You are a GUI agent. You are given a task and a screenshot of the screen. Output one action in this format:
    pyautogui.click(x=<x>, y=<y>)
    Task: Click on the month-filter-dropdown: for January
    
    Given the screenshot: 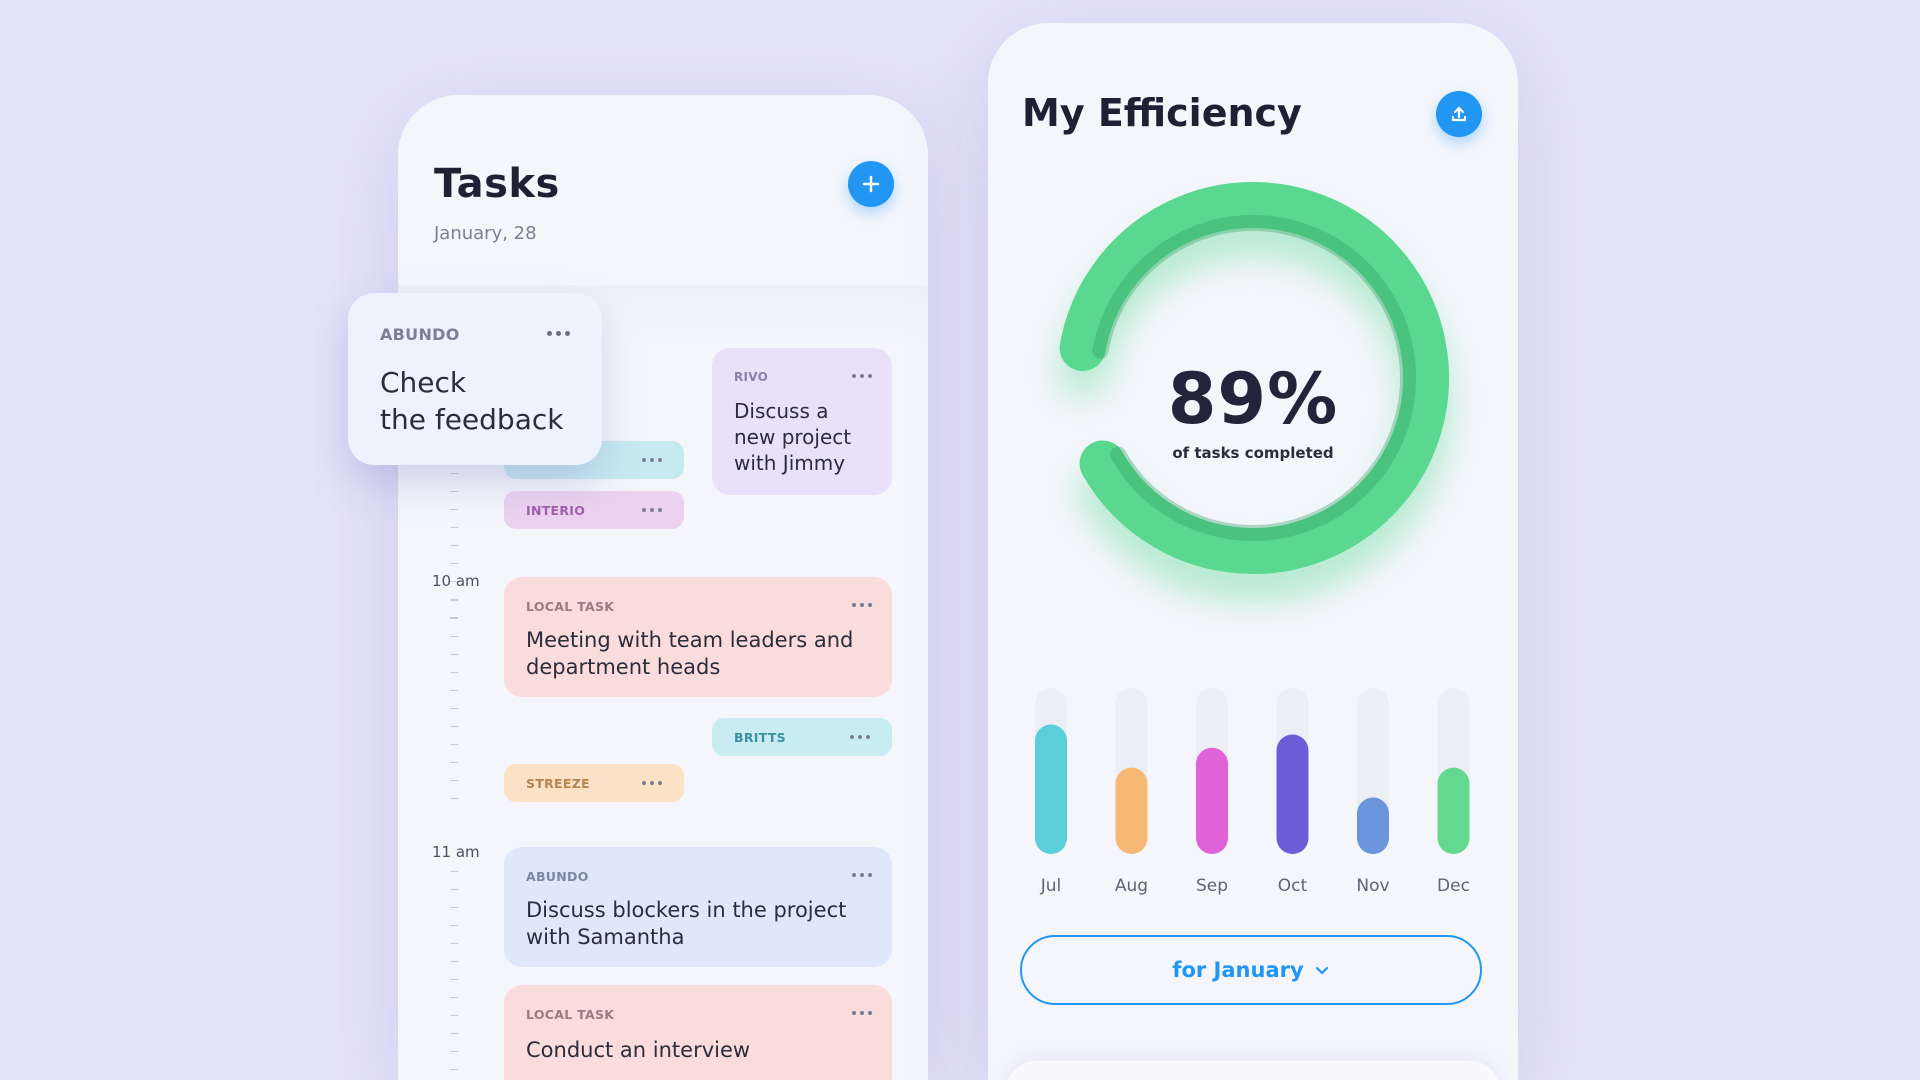 What is the action you would take?
    pyautogui.click(x=1251, y=970)
    